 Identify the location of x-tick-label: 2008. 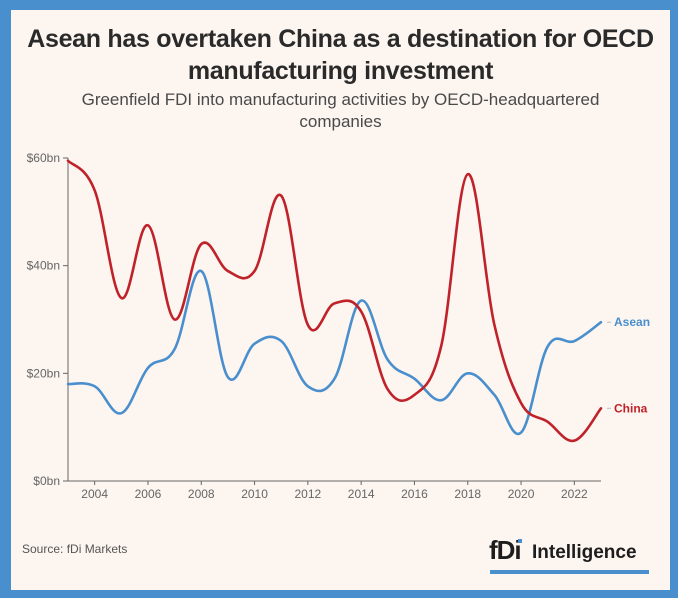
(201, 494).